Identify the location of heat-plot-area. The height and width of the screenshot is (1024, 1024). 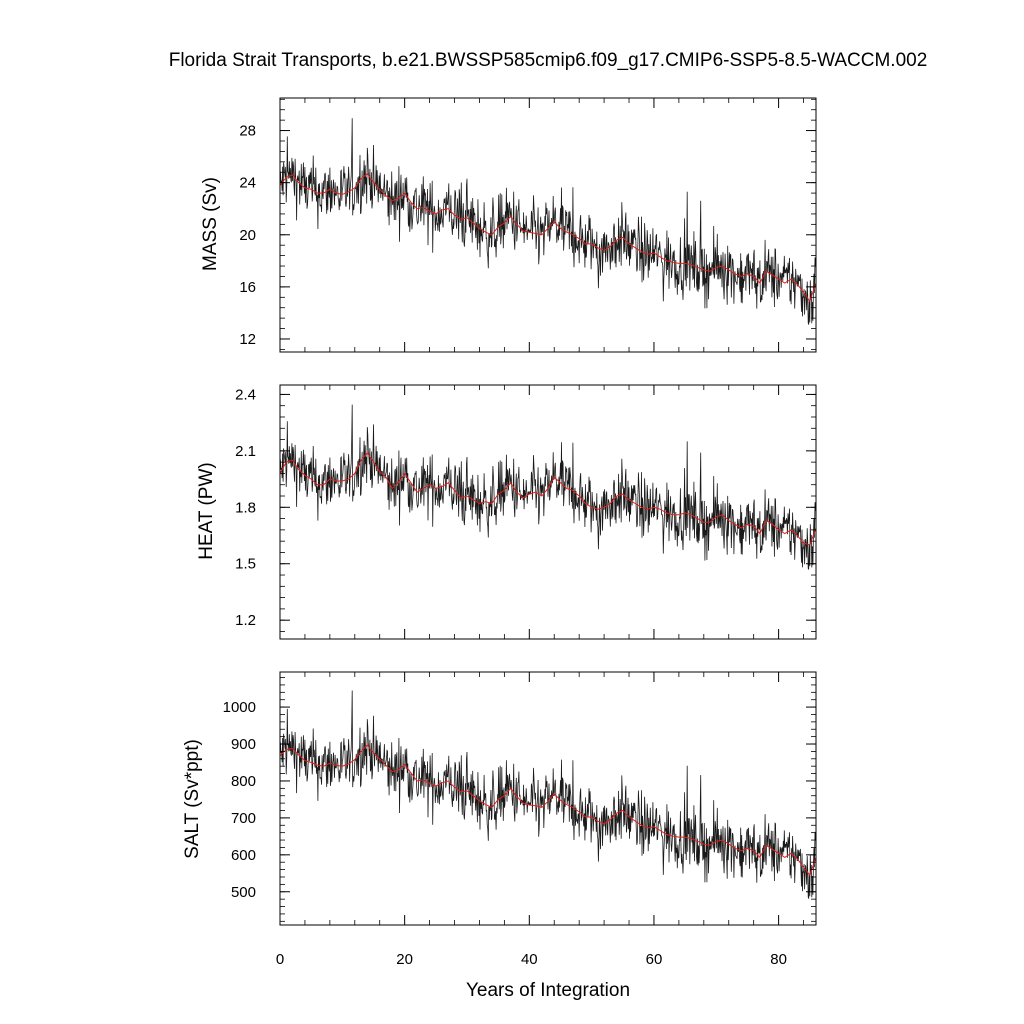
(548, 487).